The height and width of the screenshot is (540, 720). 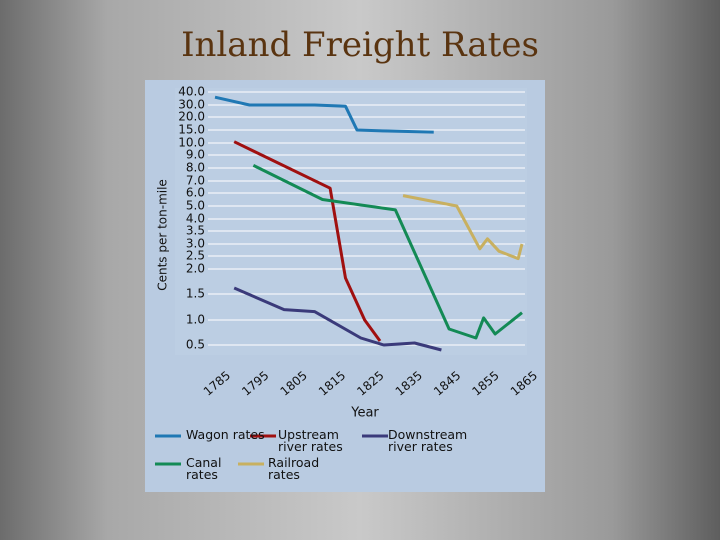 What do you see at coordinates (195, 219) in the screenshot?
I see `y-tick-label: 4.0` at bounding box center [195, 219].